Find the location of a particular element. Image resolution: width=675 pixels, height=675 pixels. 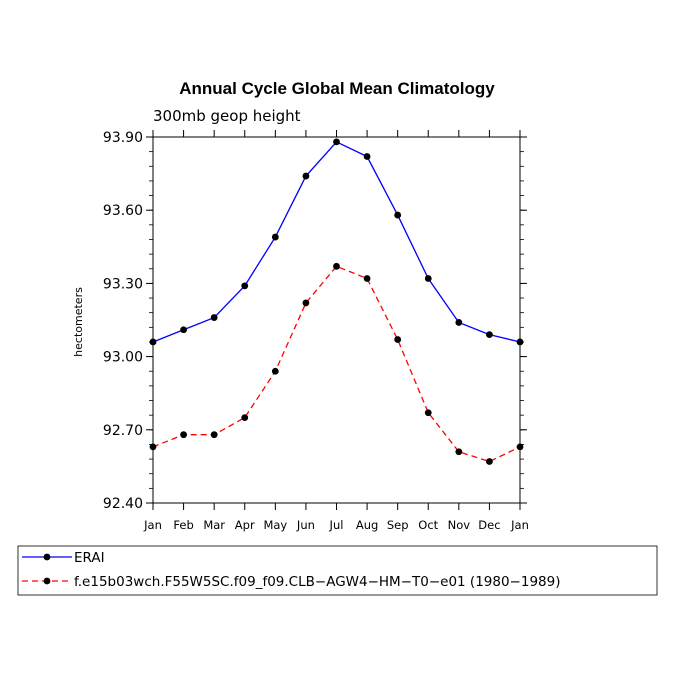

y-tick-label: 92.70 is located at coordinates (123, 431).